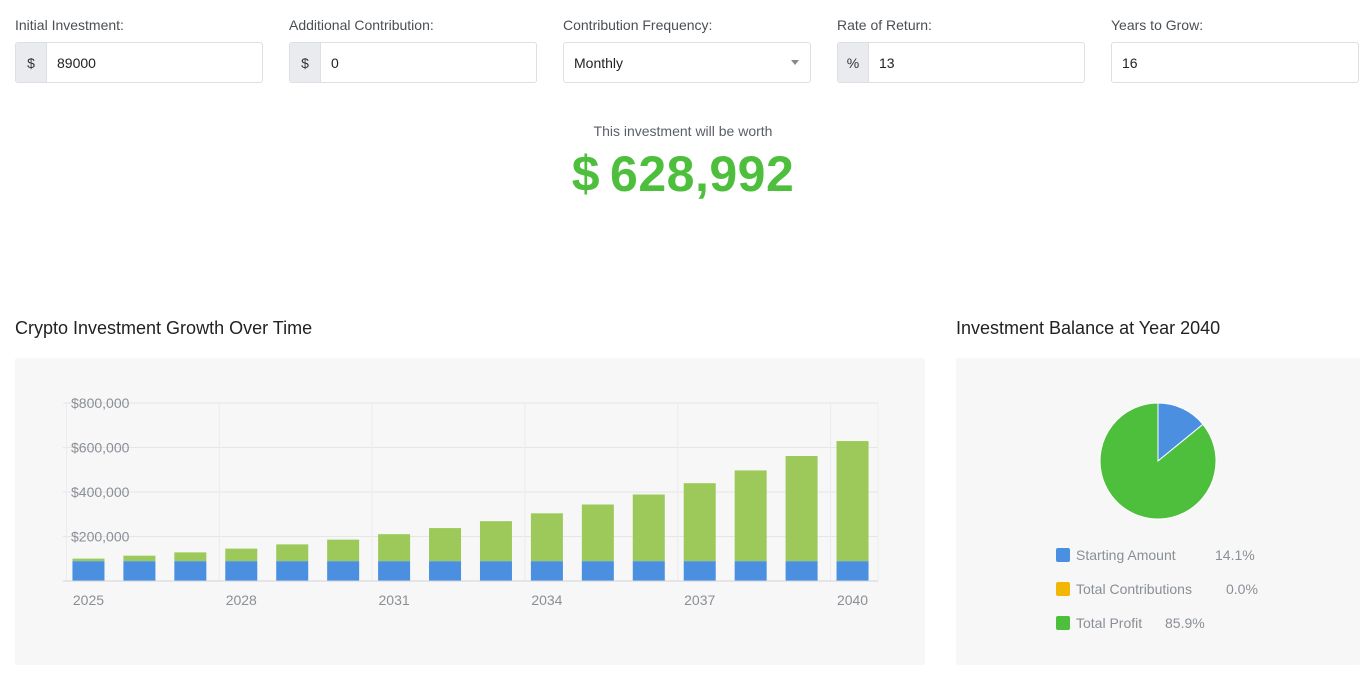 This screenshot has width=1366, height=675. I want to click on balance-chart-title: Investment Balance at Year 2040, so click(1088, 328).